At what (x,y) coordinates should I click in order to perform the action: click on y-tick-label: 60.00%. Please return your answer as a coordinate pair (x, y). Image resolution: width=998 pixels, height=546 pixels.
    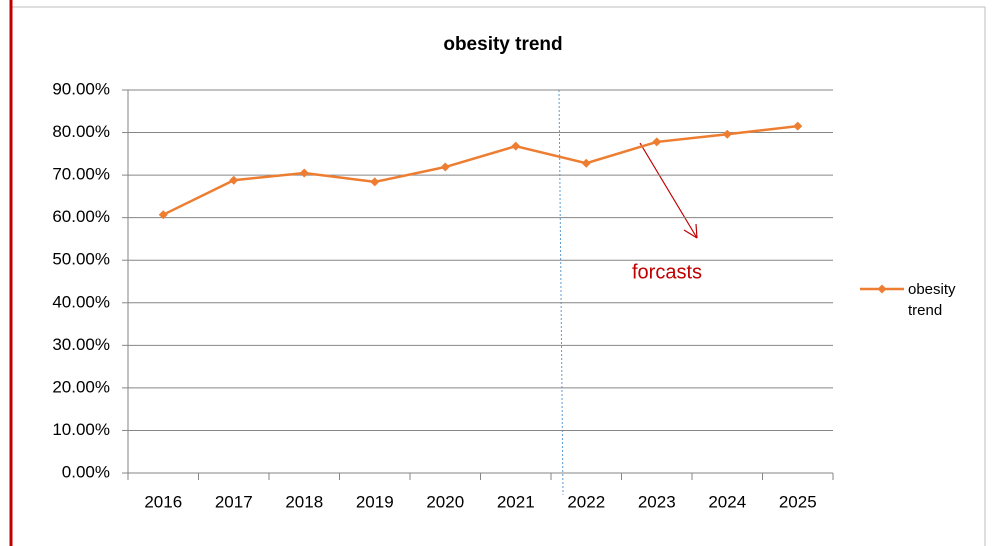
    Looking at the image, I should click on (81, 216).